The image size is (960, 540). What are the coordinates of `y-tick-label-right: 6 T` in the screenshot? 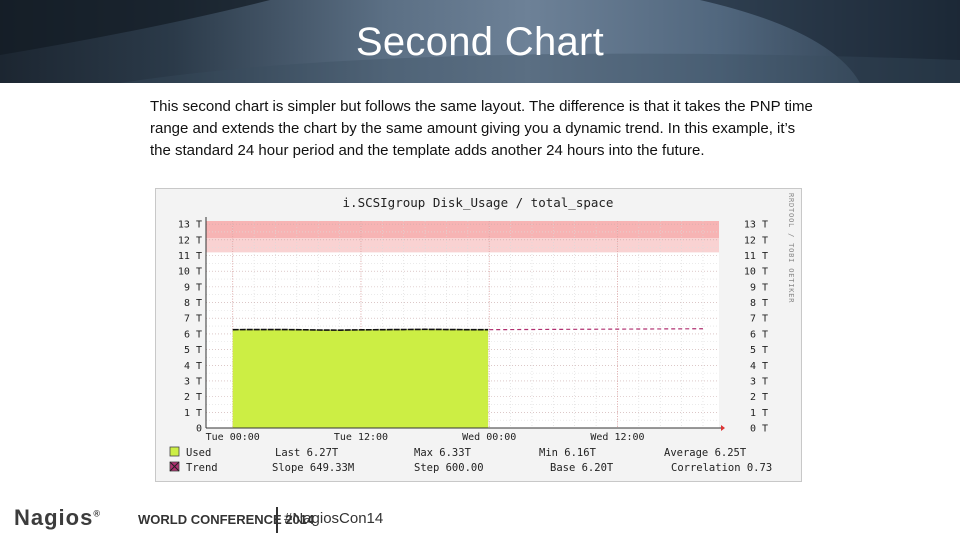 It's located at (759, 334).